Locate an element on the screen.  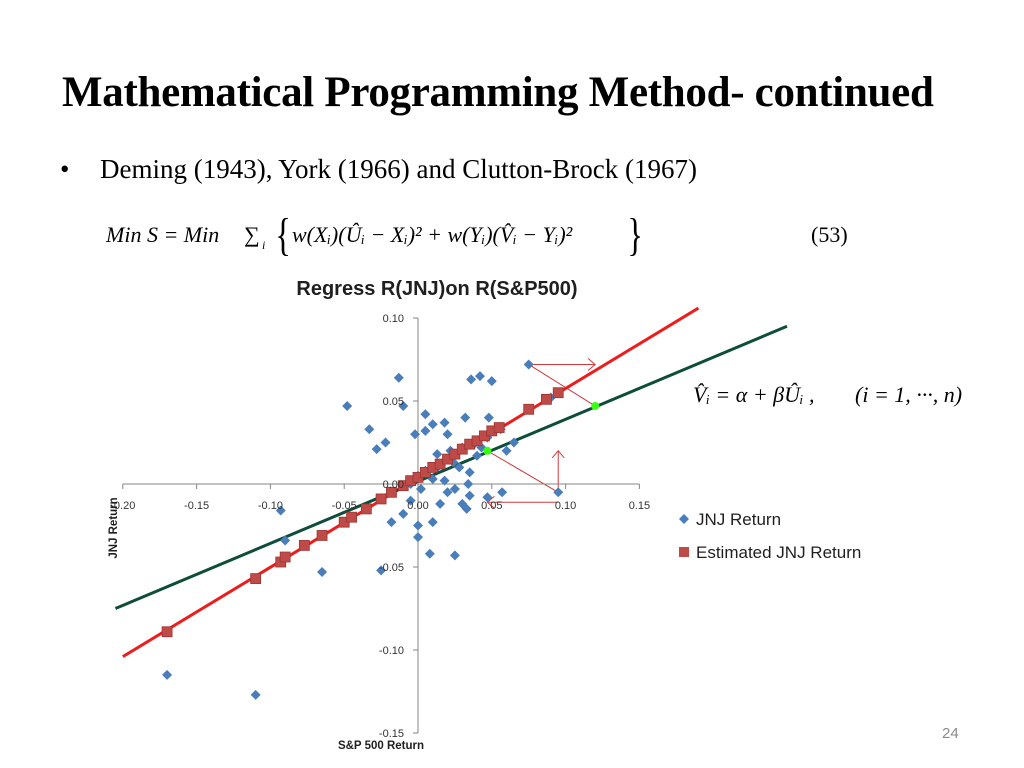
page-number: 24 is located at coordinates (950, 733).